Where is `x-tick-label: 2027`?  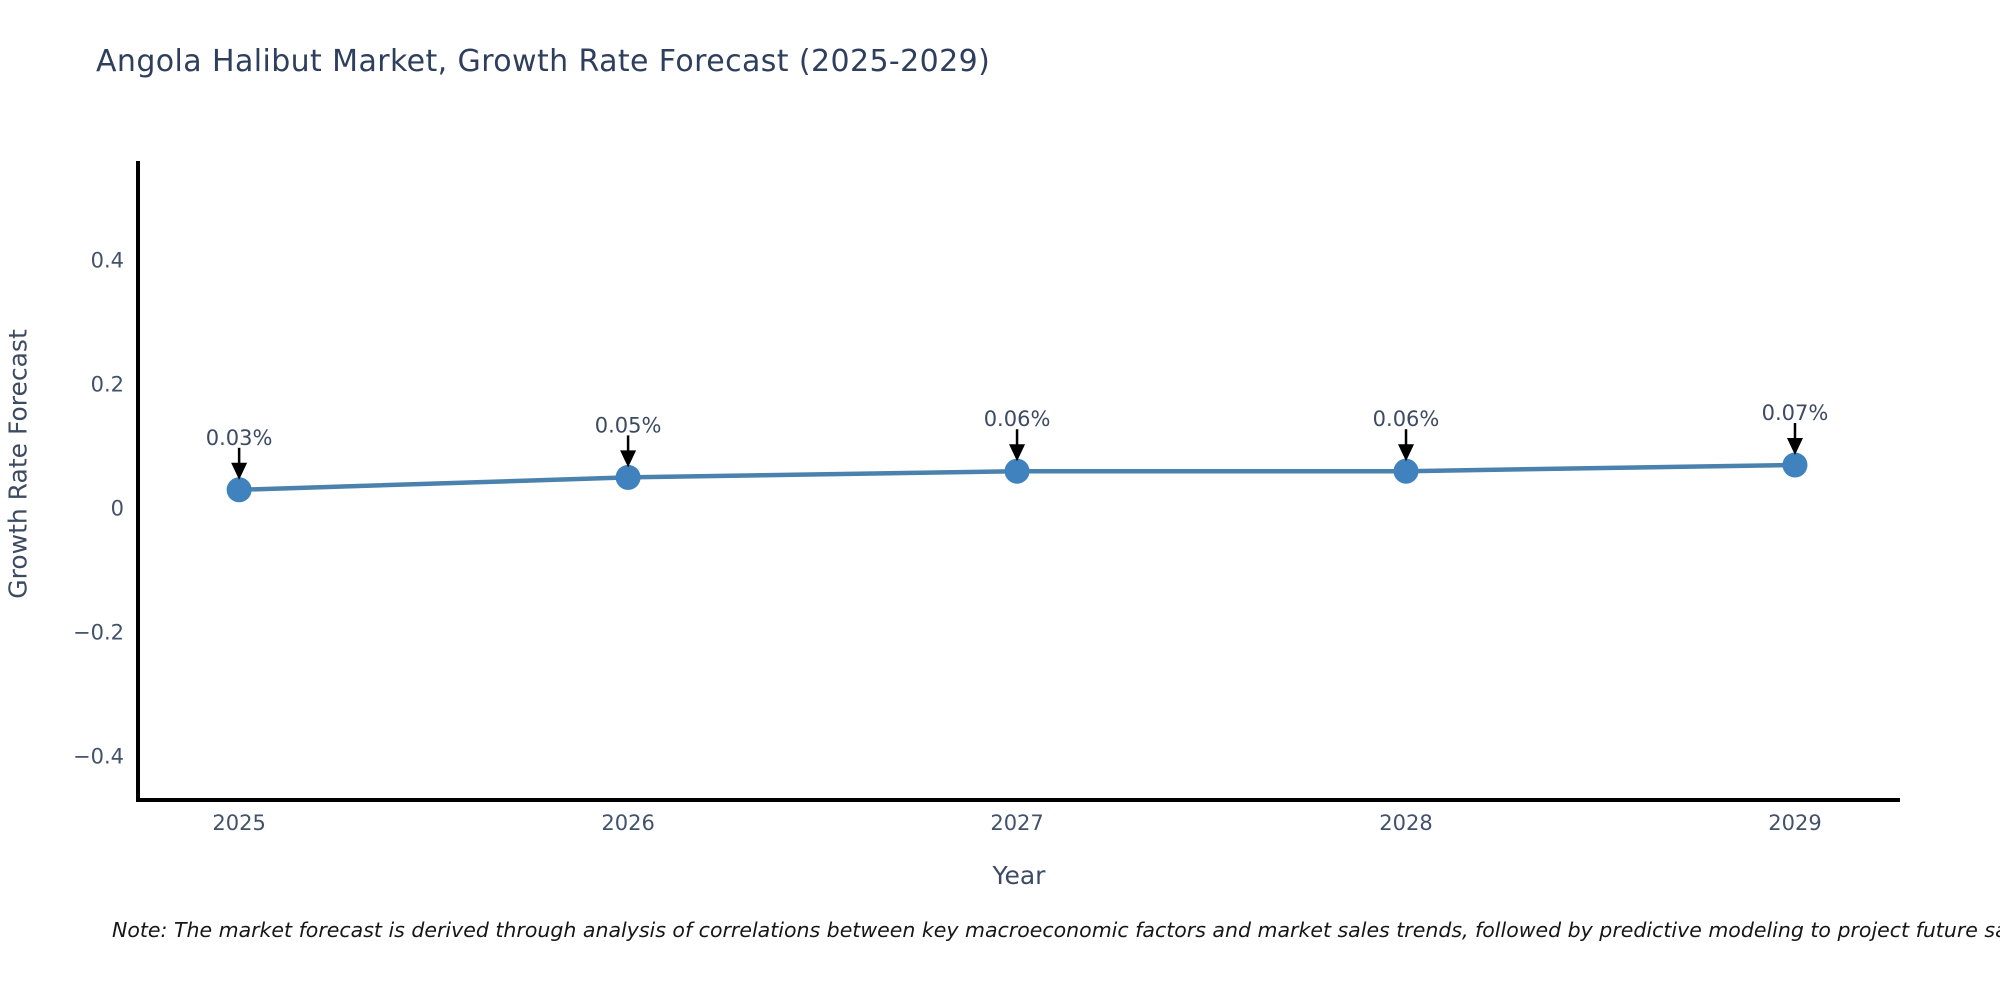 x-tick-label: 2027 is located at coordinates (1016, 823).